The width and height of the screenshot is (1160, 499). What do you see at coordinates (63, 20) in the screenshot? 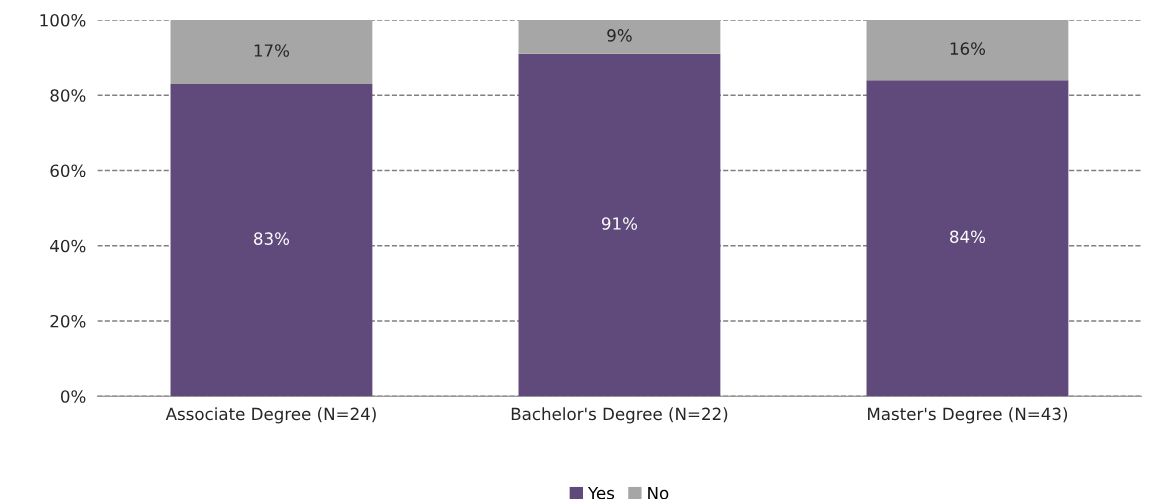
I see `y-tick-label: 100%` at bounding box center [63, 20].